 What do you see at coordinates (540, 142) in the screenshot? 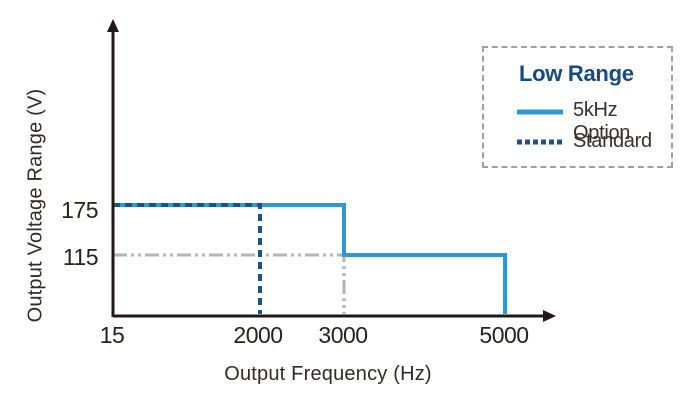
I see `legend-dashed-line-icon` at bounding box center [540, 142].